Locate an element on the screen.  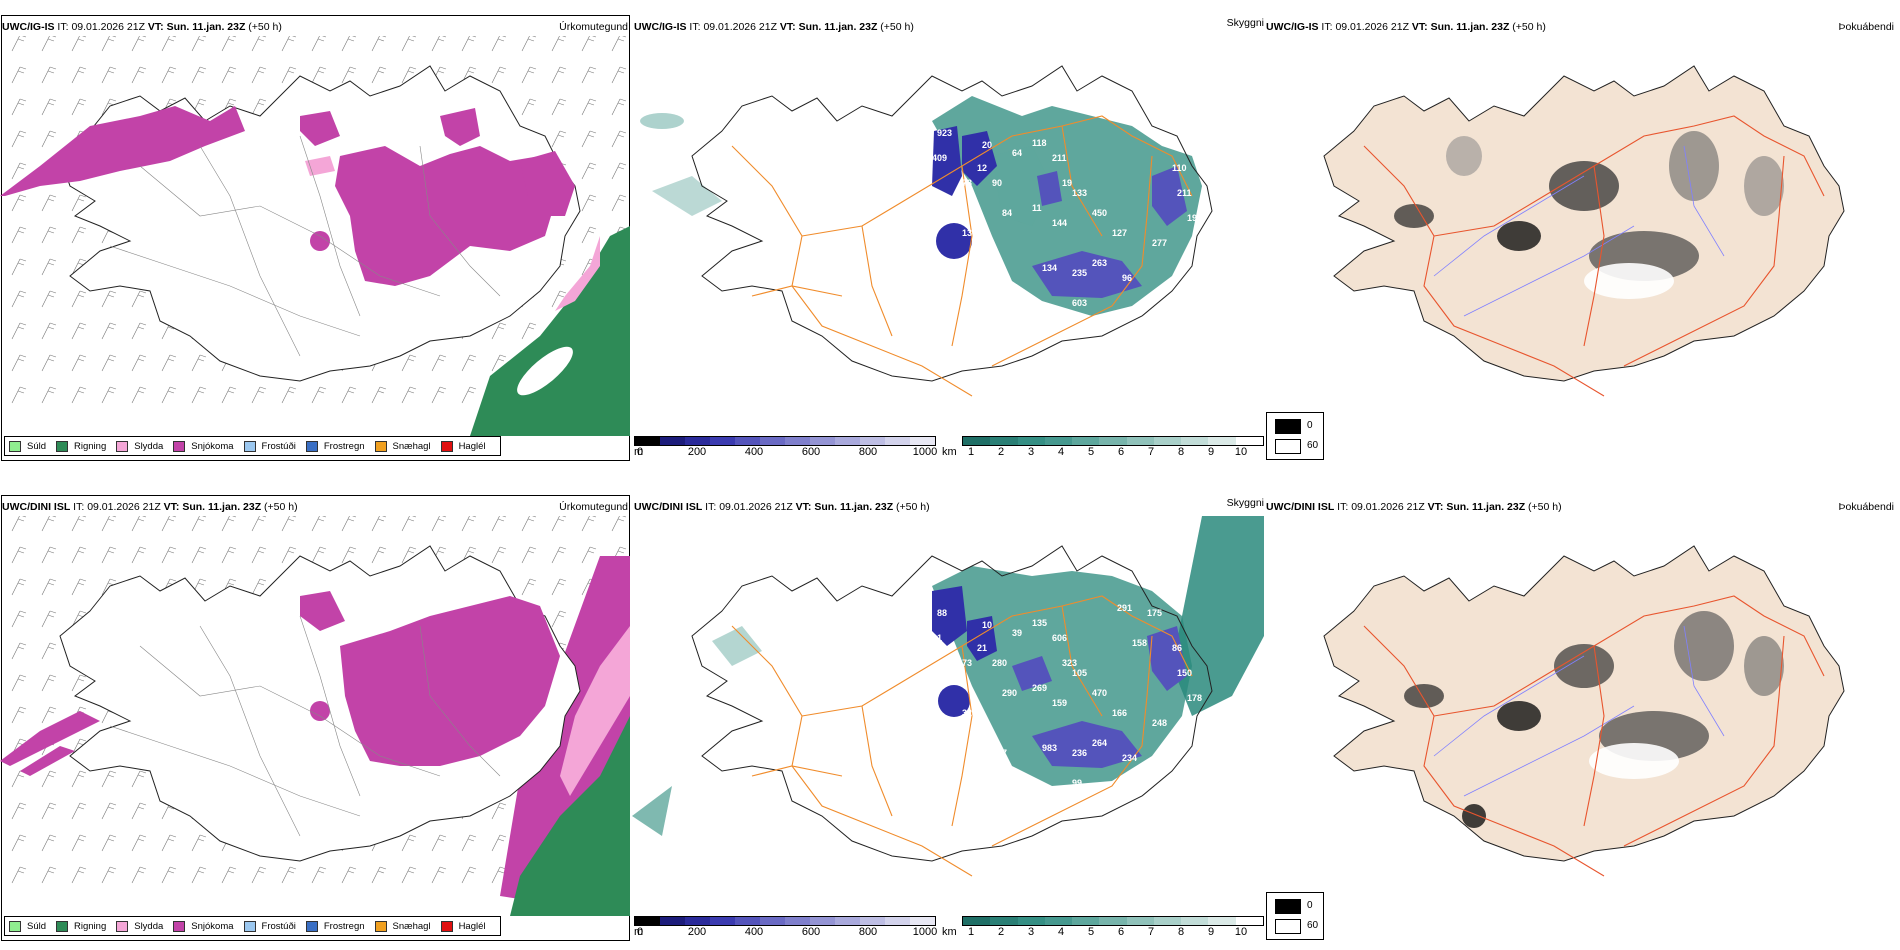
colorbar-tick: 800 is located at coordinates (868, 452).